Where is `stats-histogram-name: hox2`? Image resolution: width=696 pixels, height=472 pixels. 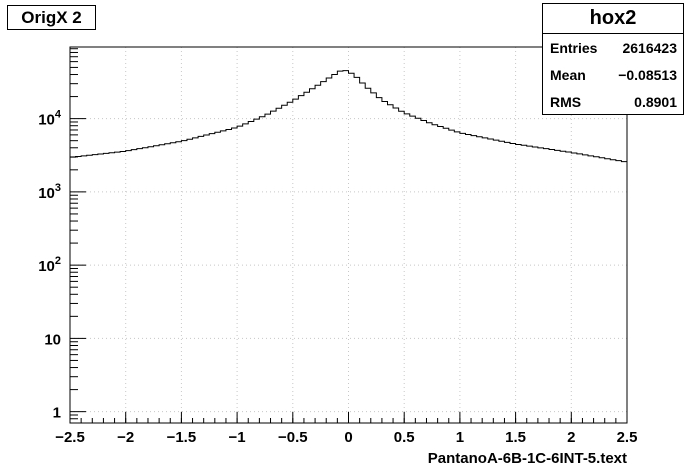
stats-histogram-name: hox2 is located at coordinates (613, 19).